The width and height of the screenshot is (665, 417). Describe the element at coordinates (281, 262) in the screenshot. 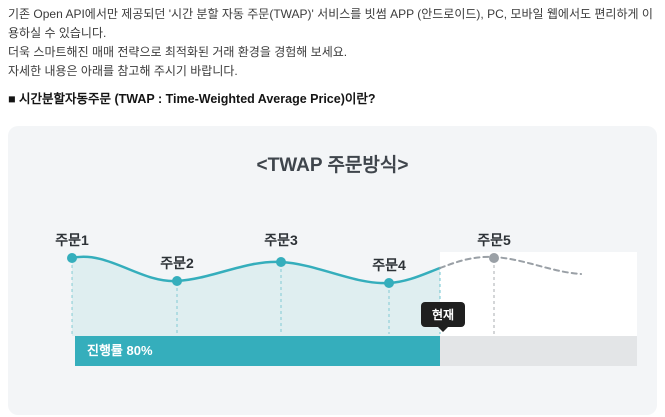

I see `order3-dot` at that location.